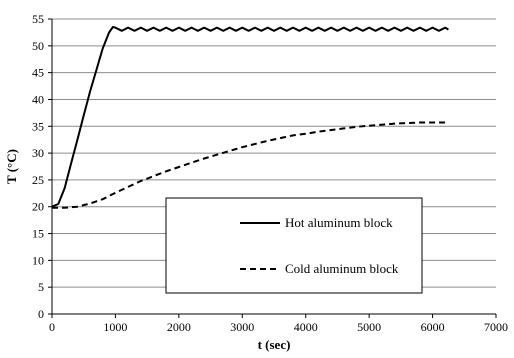 This screenshot has width=514, height=358. I want to click on legend-box, so click(294, 245).